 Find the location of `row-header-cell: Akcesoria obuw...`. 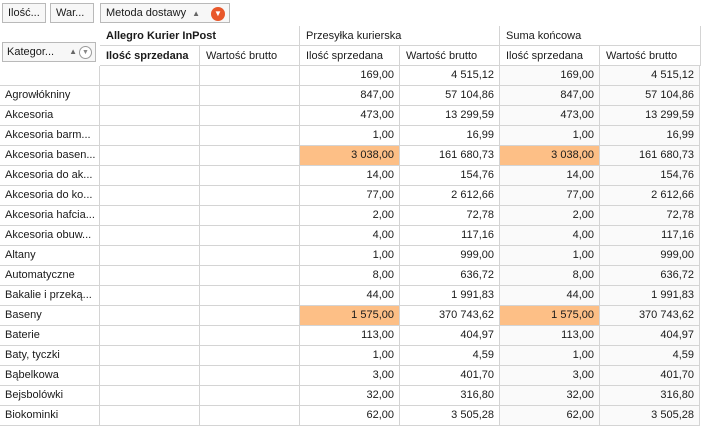

row-header-cell: Akcesoria obuw... is located at coordinates (50, 236).